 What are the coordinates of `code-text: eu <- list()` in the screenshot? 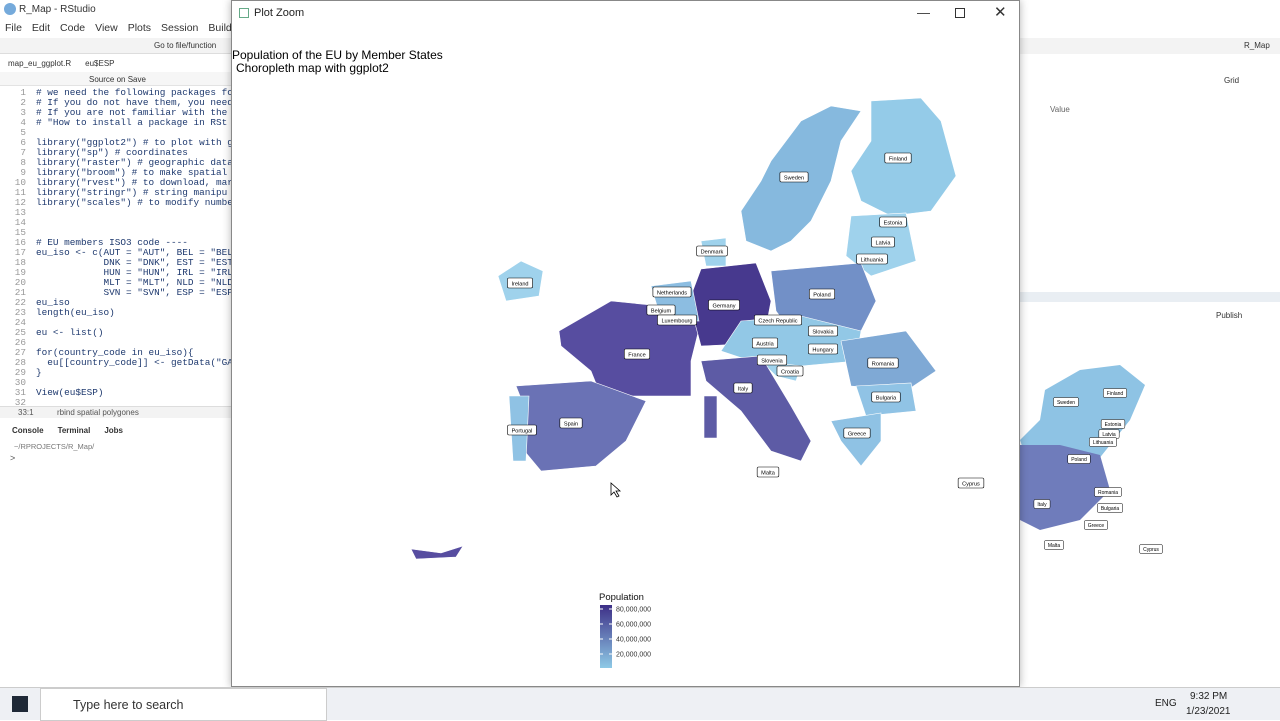 It's located at (70, 332).